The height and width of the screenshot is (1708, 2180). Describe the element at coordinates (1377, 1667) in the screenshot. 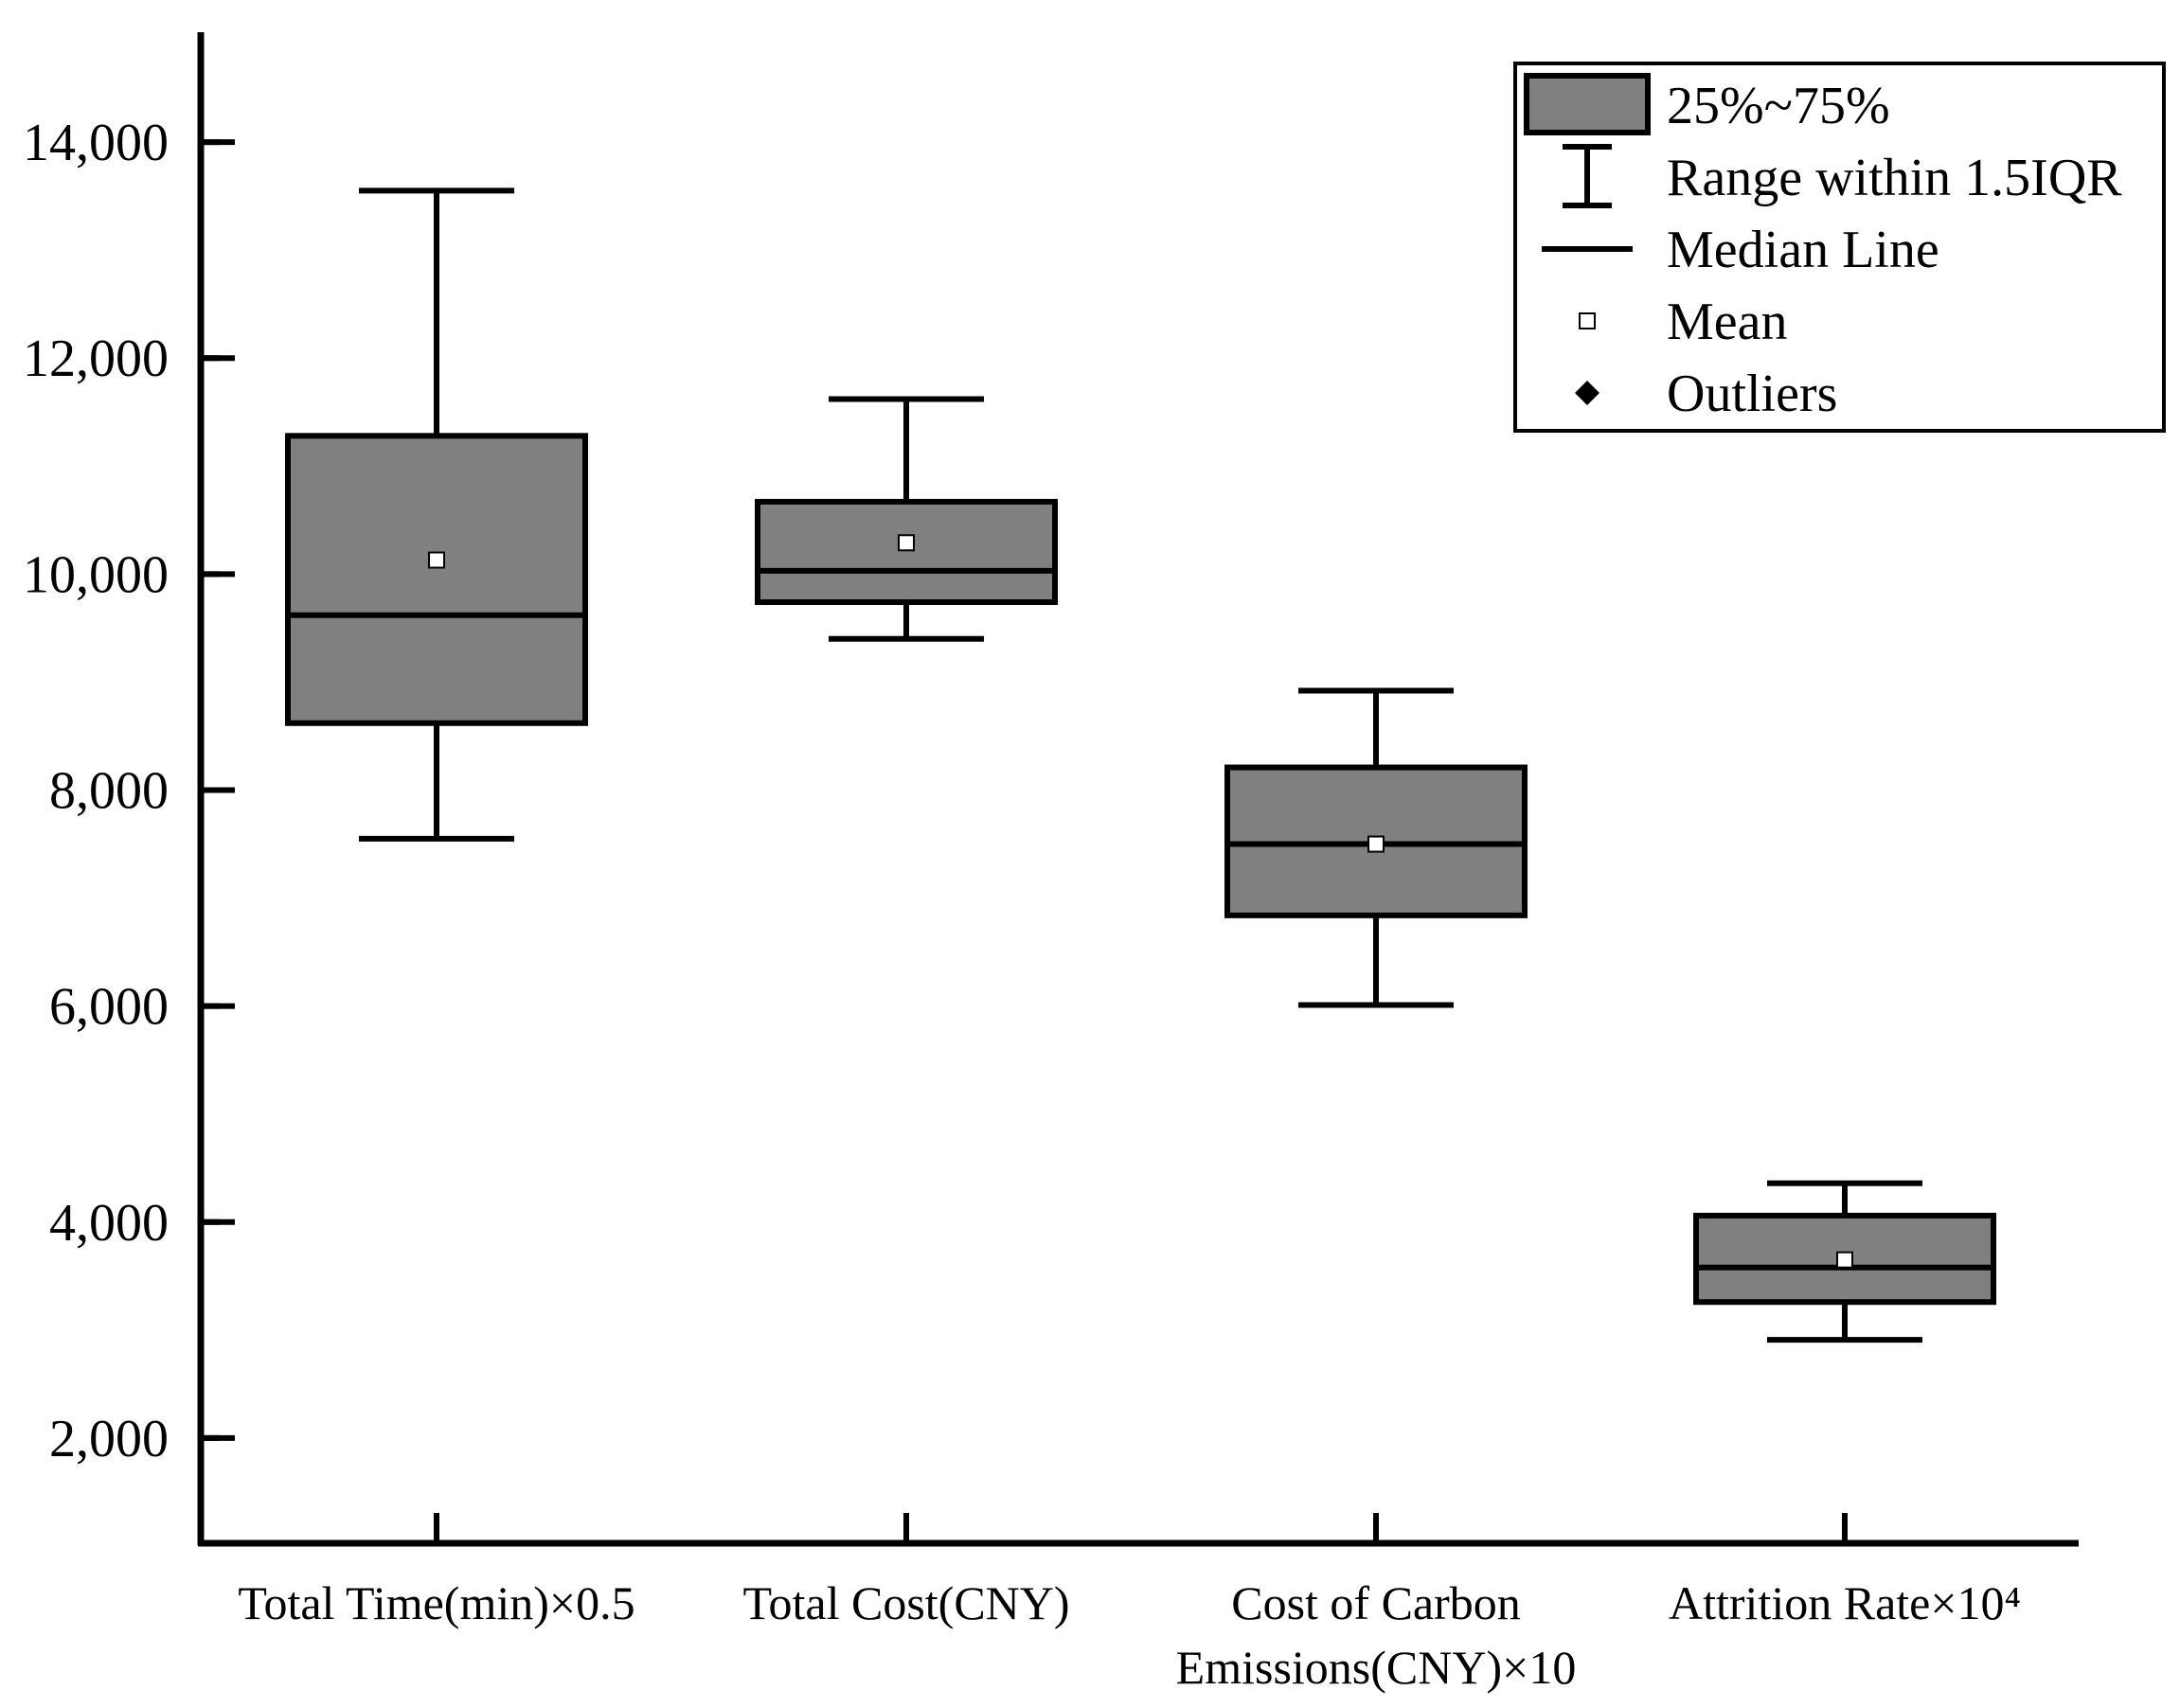

I see `x-category-label: Emissions(CNY)×10` at that location.